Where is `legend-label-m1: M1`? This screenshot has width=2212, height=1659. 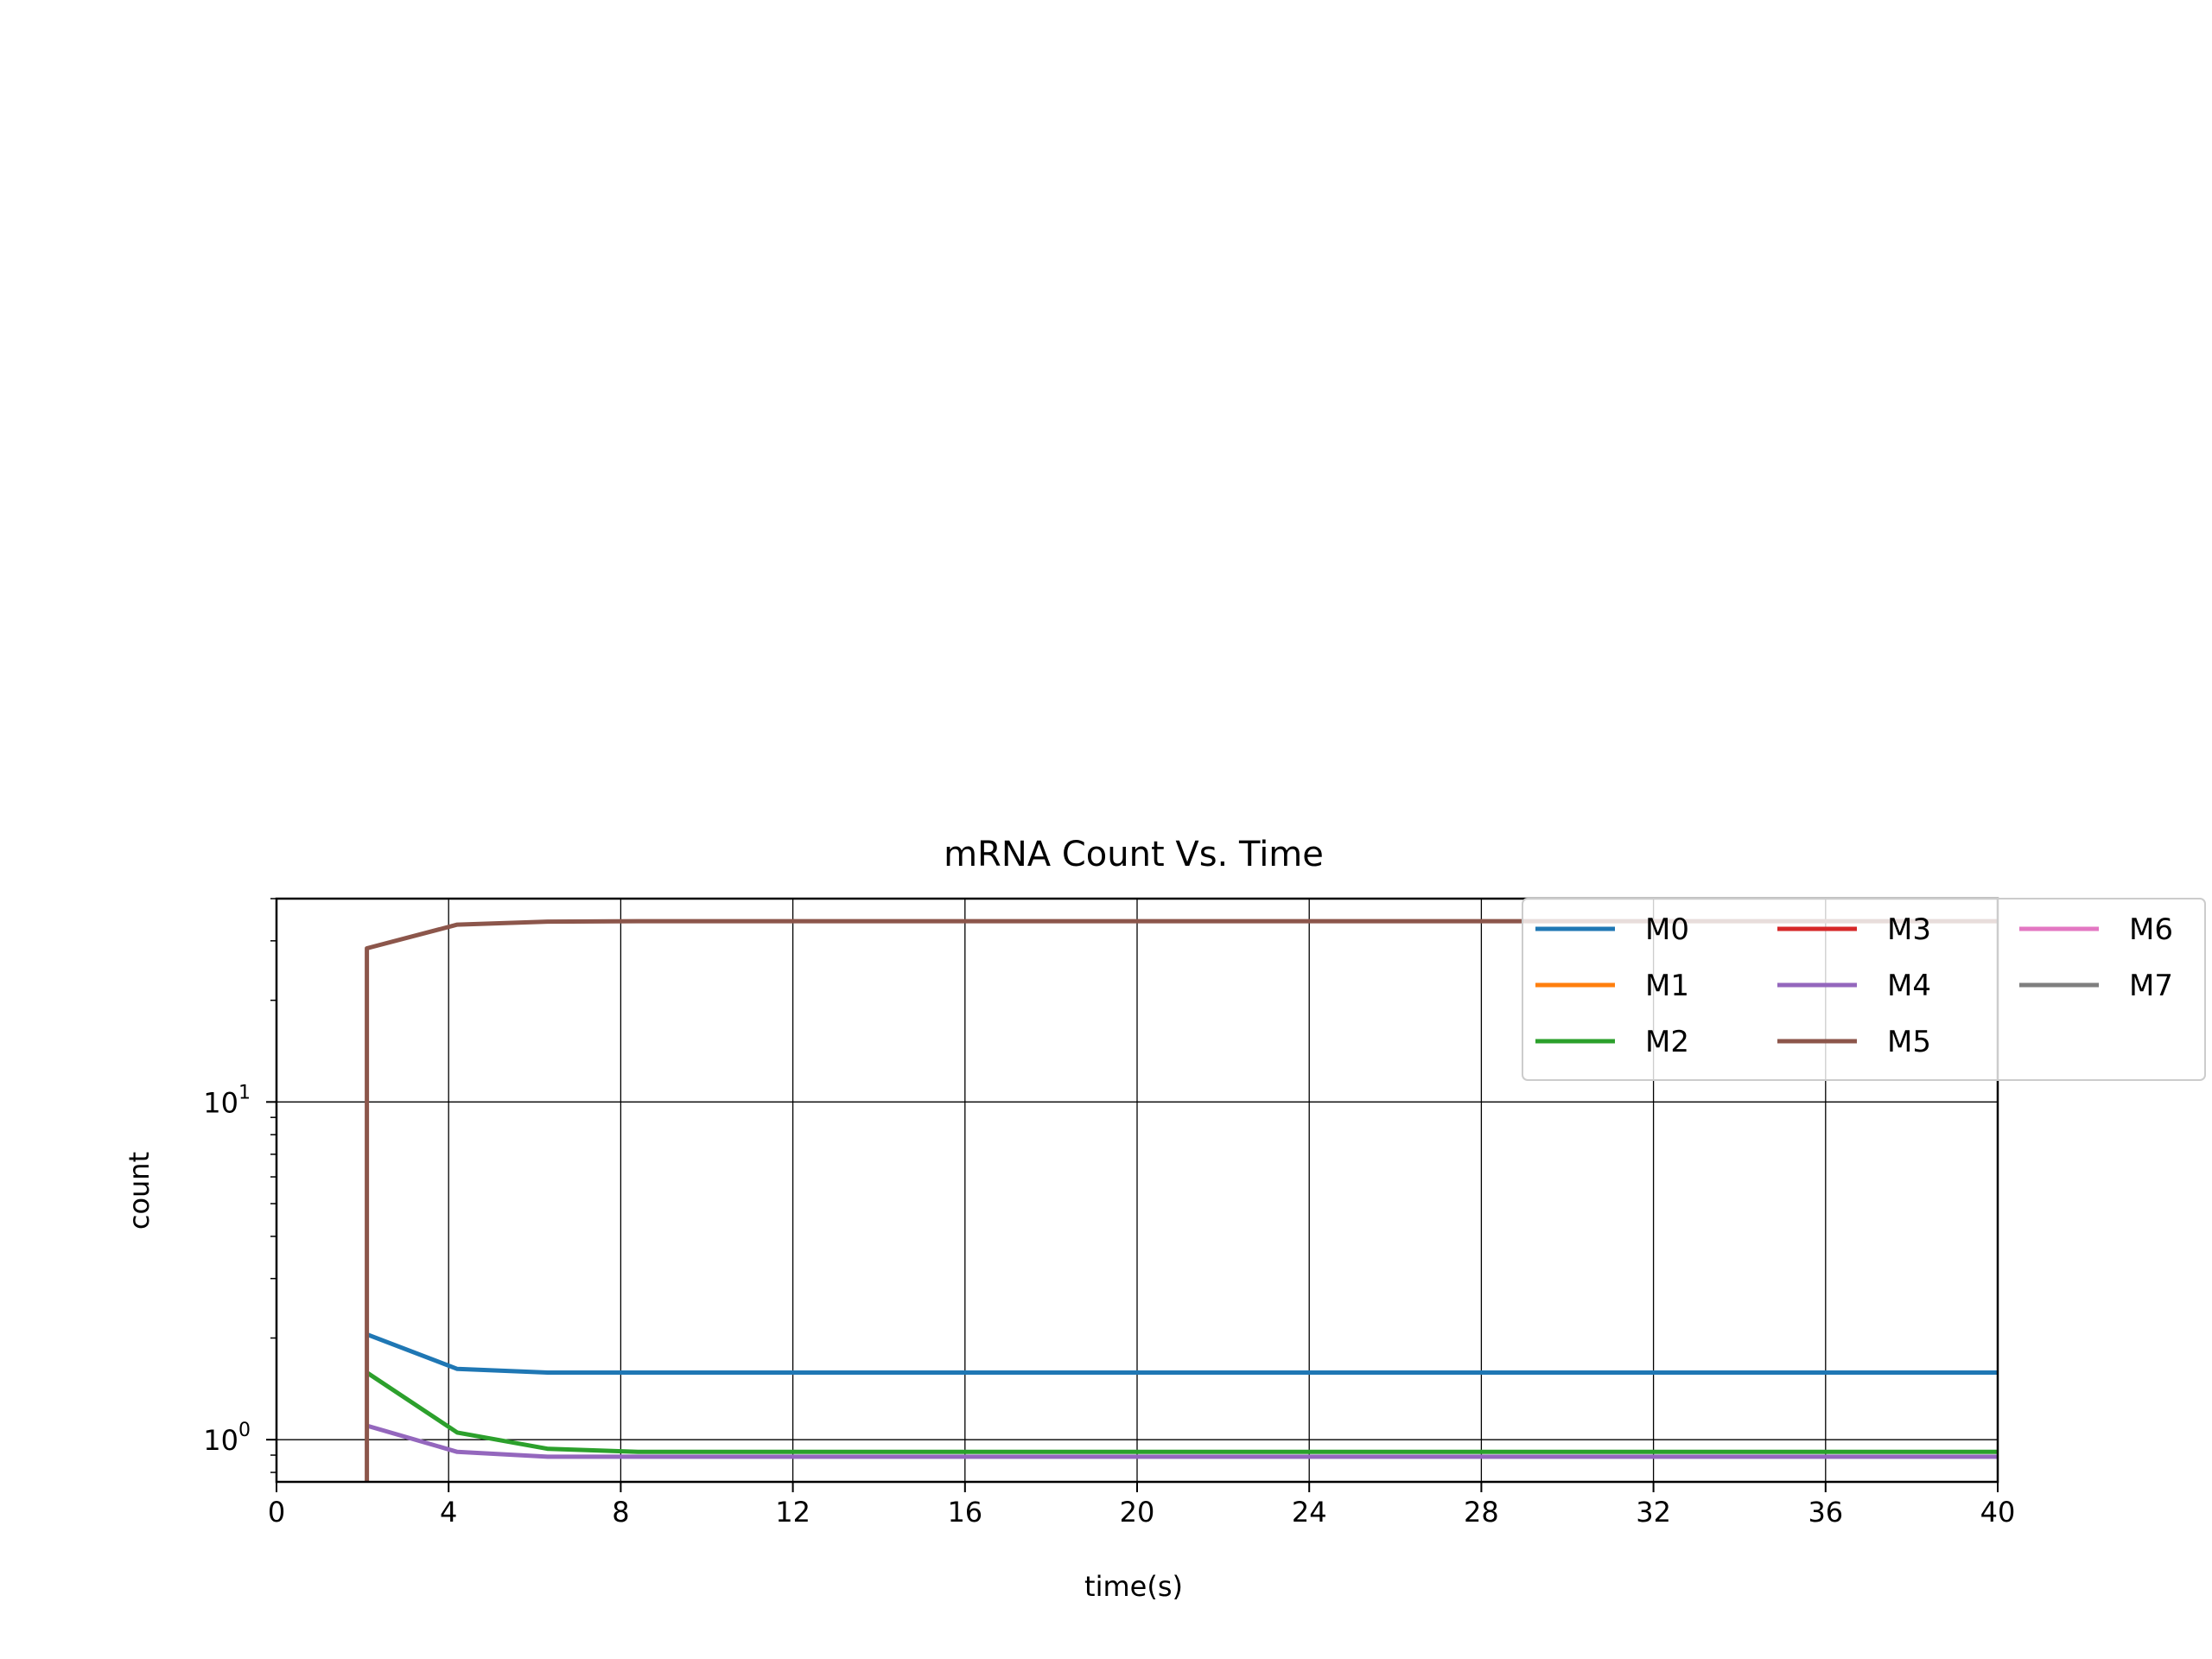
legend-label-m1: M1 is located at coordinates (1667, 986).